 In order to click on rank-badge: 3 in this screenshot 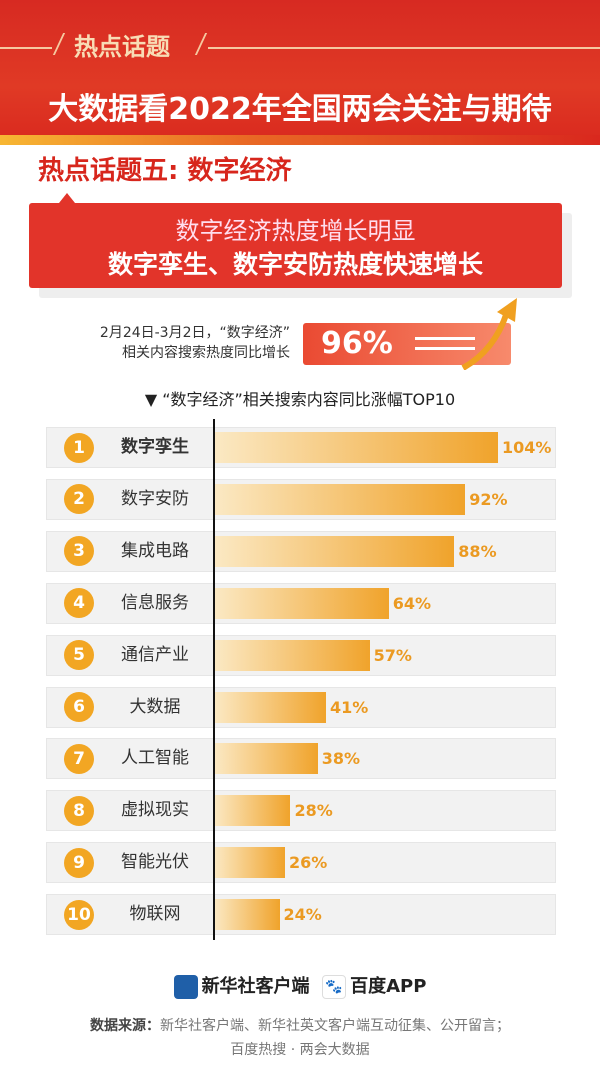, I will do `click(79, 551)`.